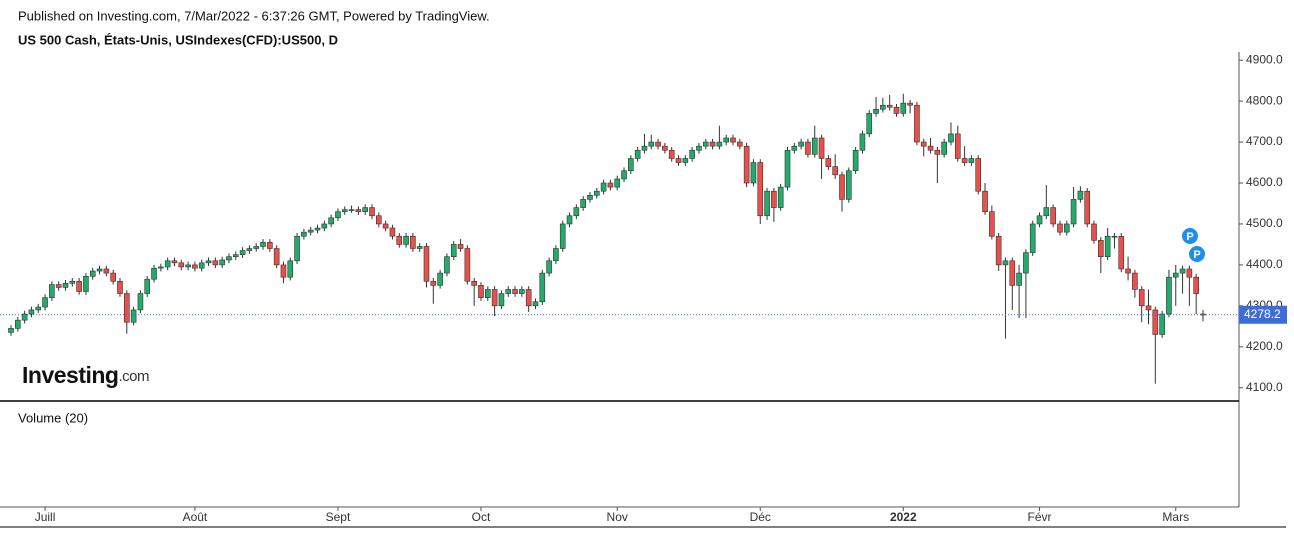 The height and width of the screenshot is (533, 1294). Describe the element at coordinates (481, 517) in the screenshot. I see `x-tick-label: Oct` at that location.